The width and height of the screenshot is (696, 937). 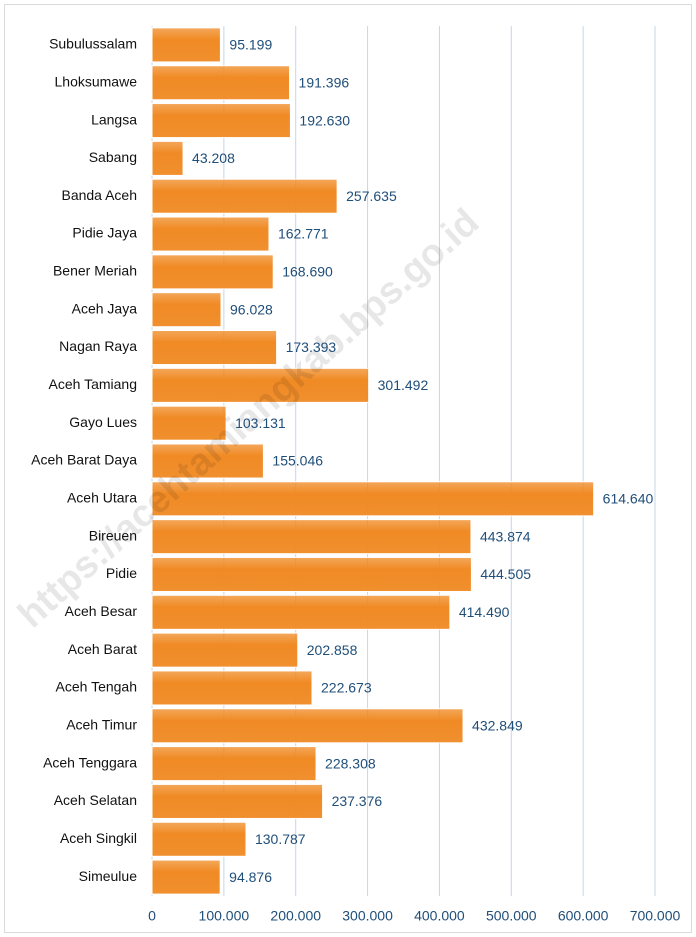 What do you see at coordinates (497, 725) in the screenshot?
I see `data-label: 432.849` at bounding box center [497, 725].